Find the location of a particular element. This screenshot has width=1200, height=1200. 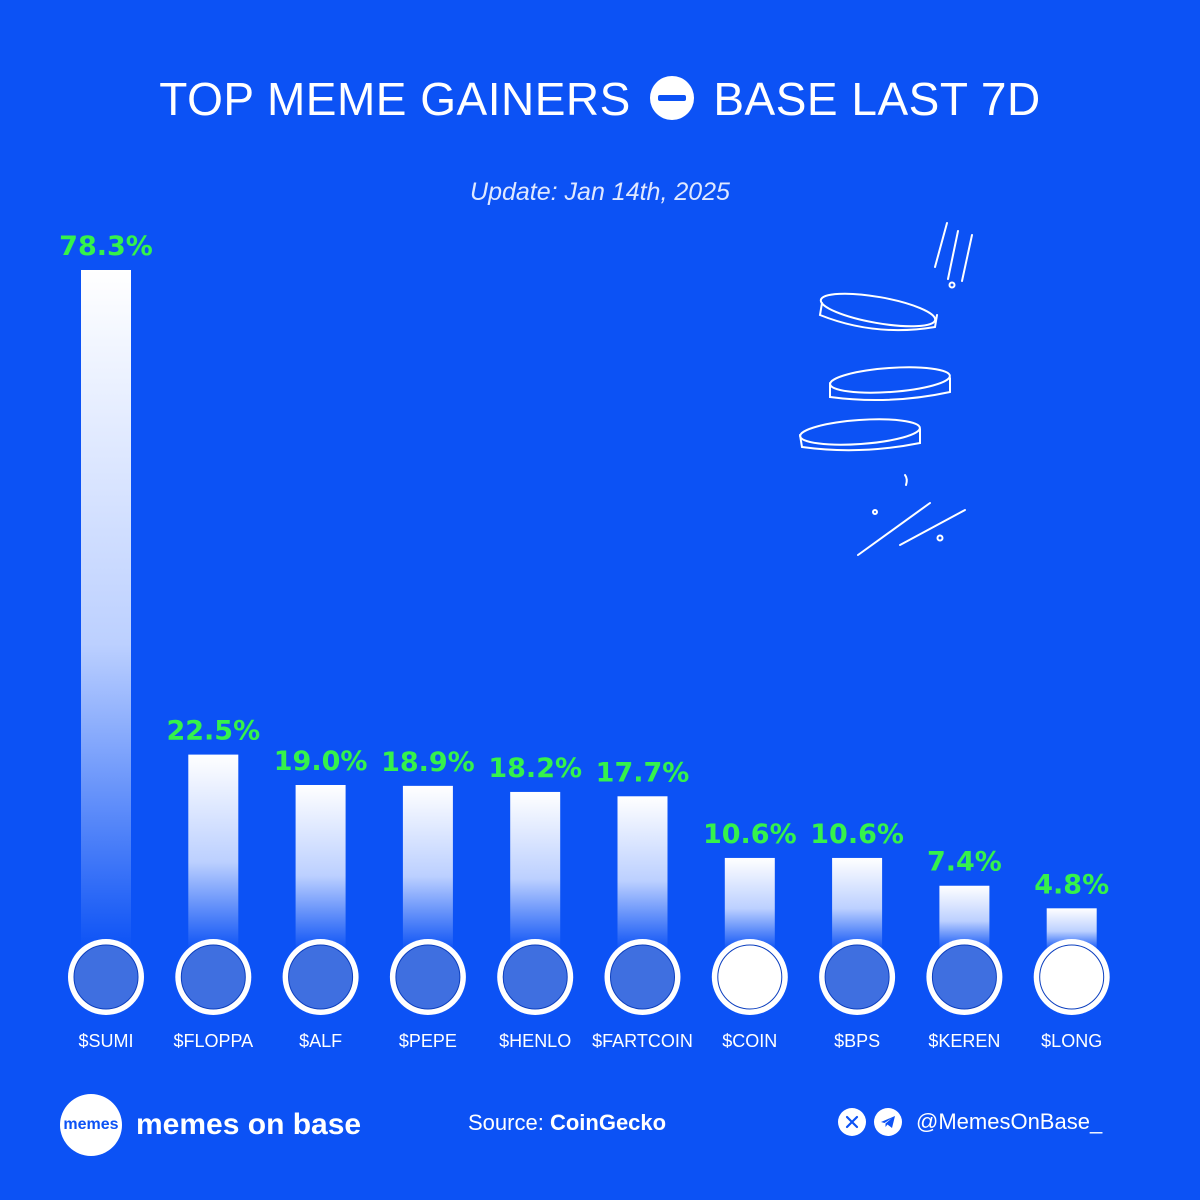

chart-title: TOP MEME GAINERS BASE LAST 7D is located at coordinates (600, 99).